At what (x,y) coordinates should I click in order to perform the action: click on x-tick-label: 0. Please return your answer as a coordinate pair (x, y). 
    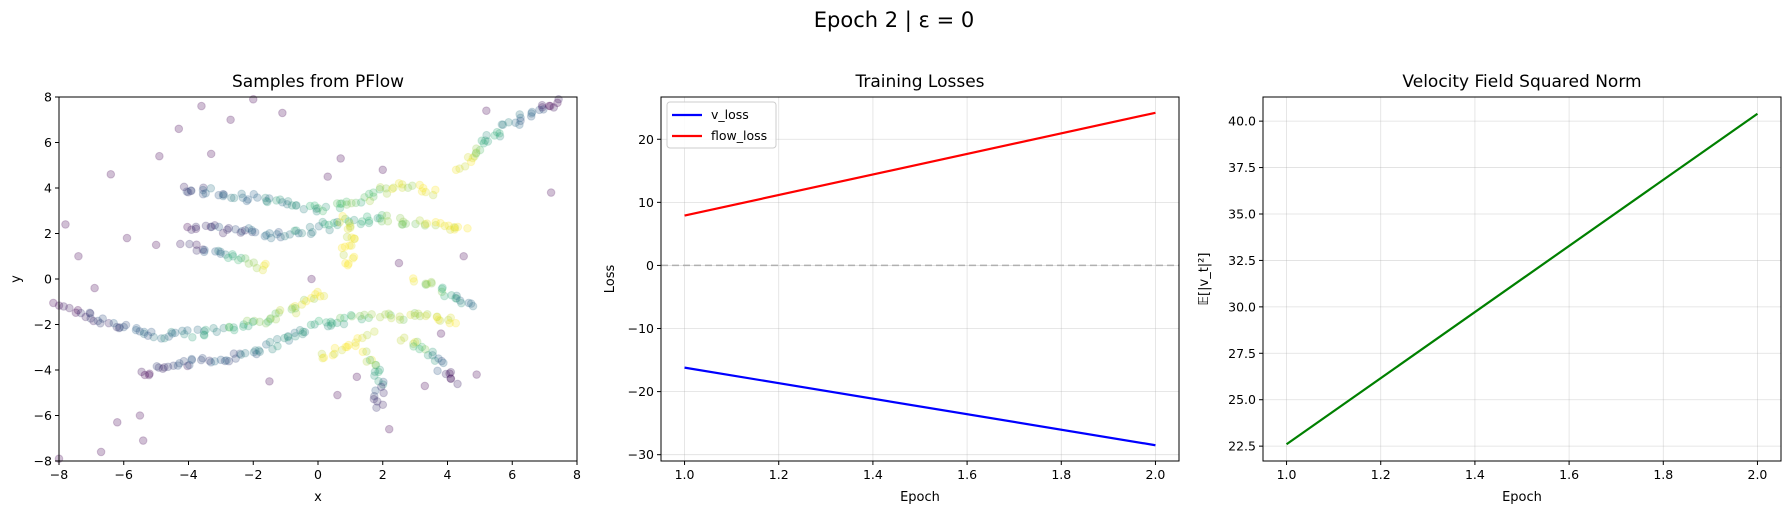
    Looking at the image, I should click on (318, 474).